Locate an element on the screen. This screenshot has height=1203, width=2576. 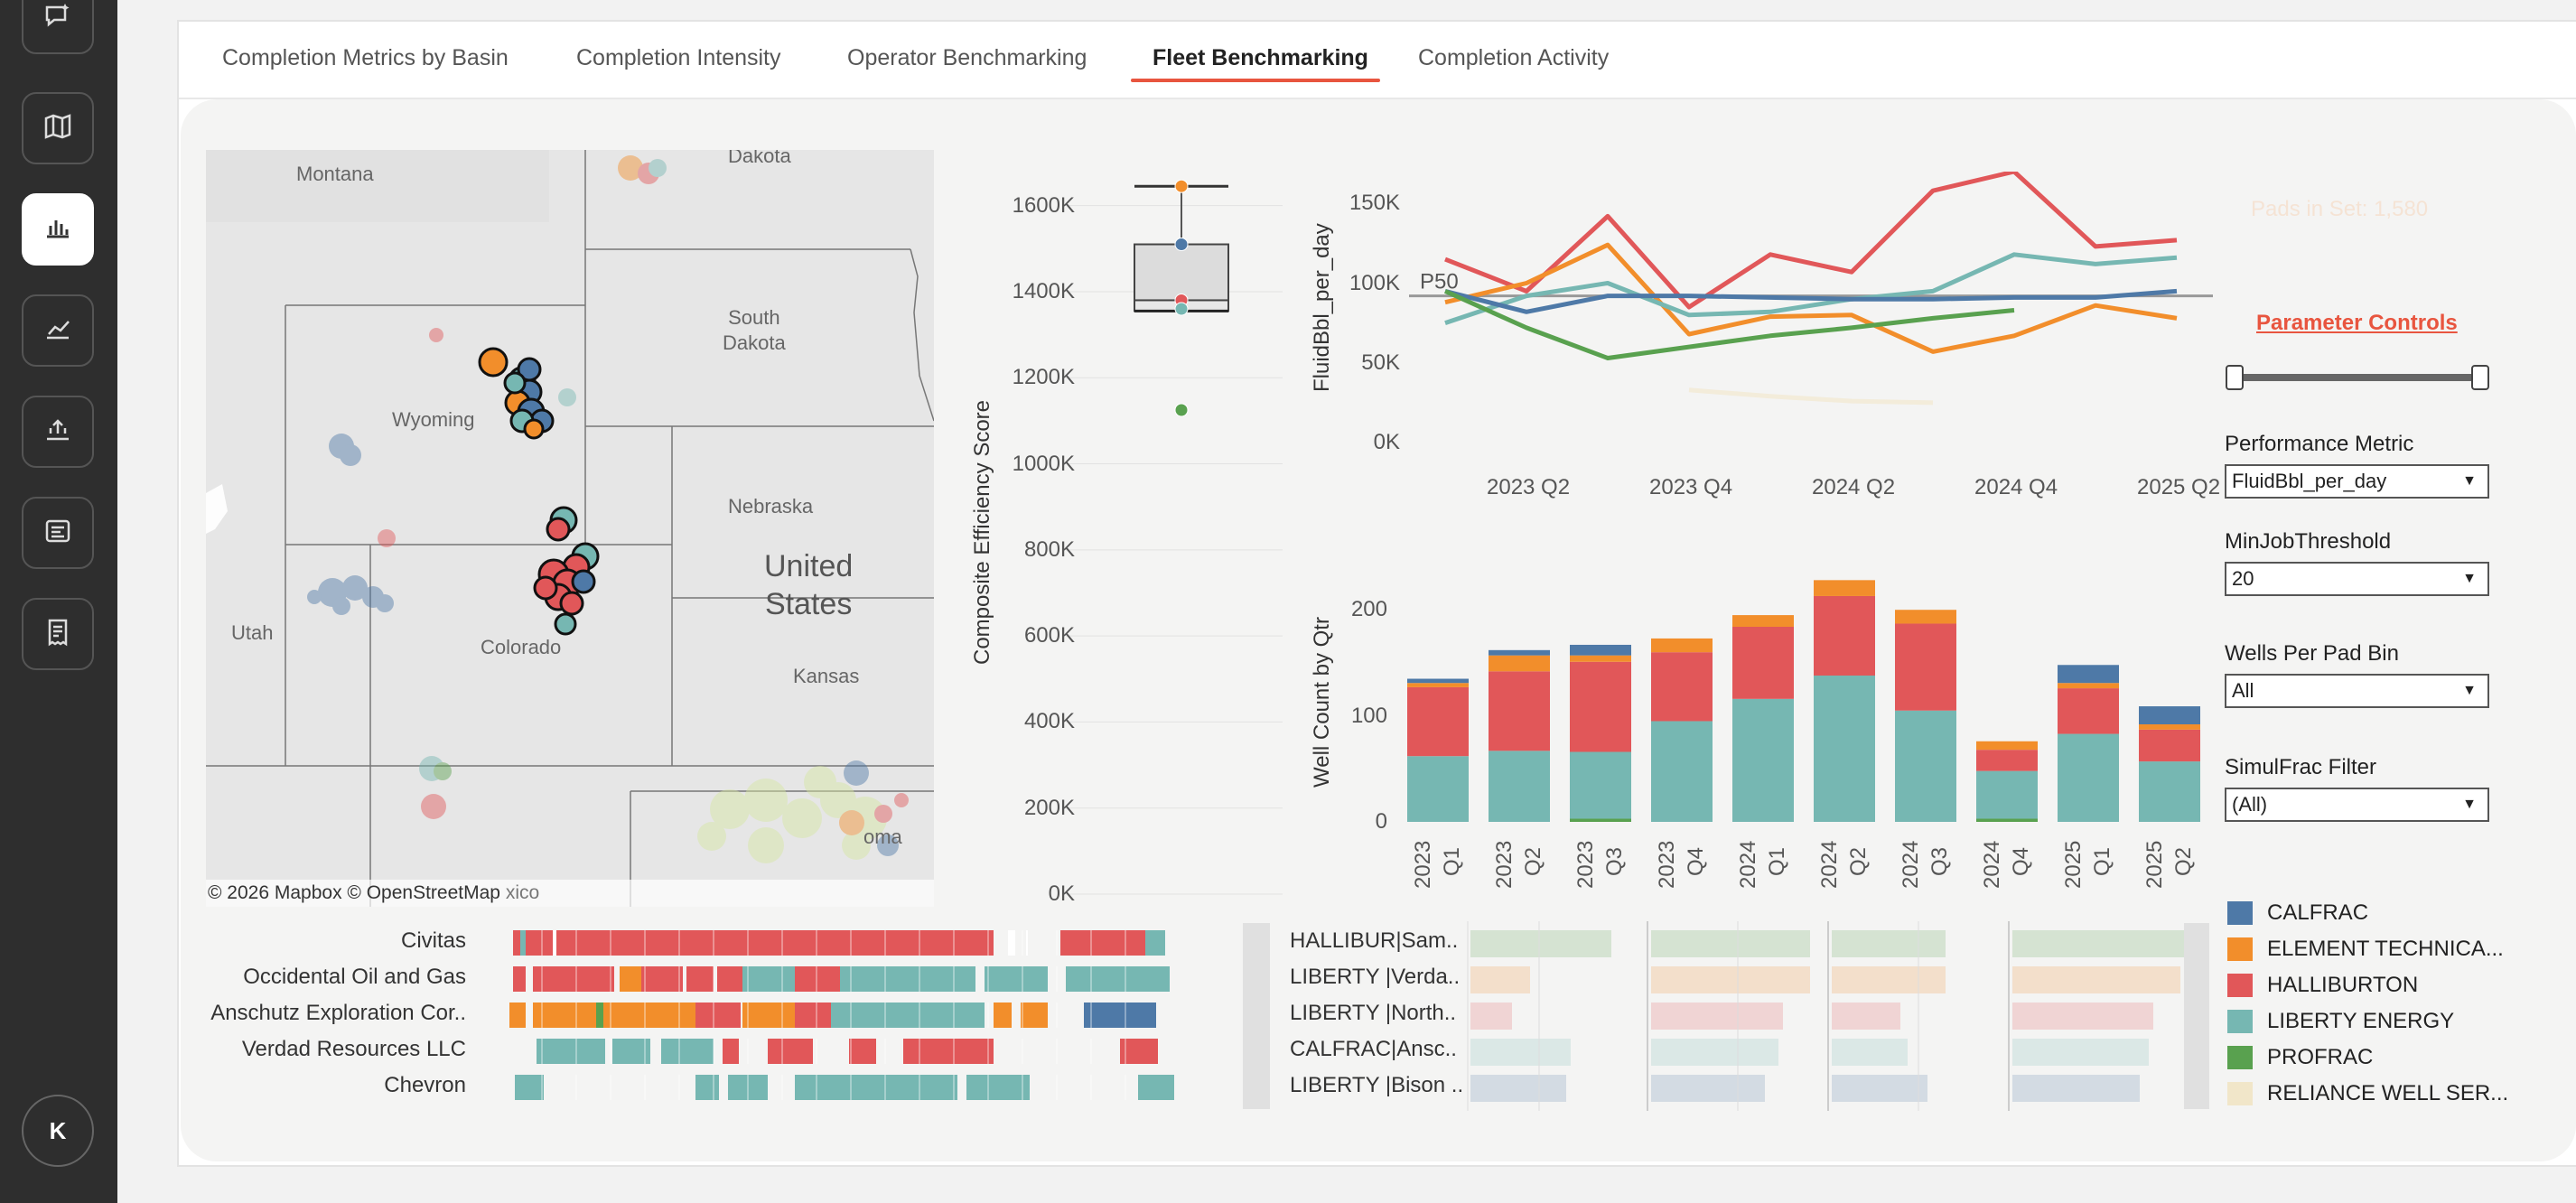
map-attribution-text: © 2026 Mapbox © OpenStreetMap is located at coordinates (354, 893).